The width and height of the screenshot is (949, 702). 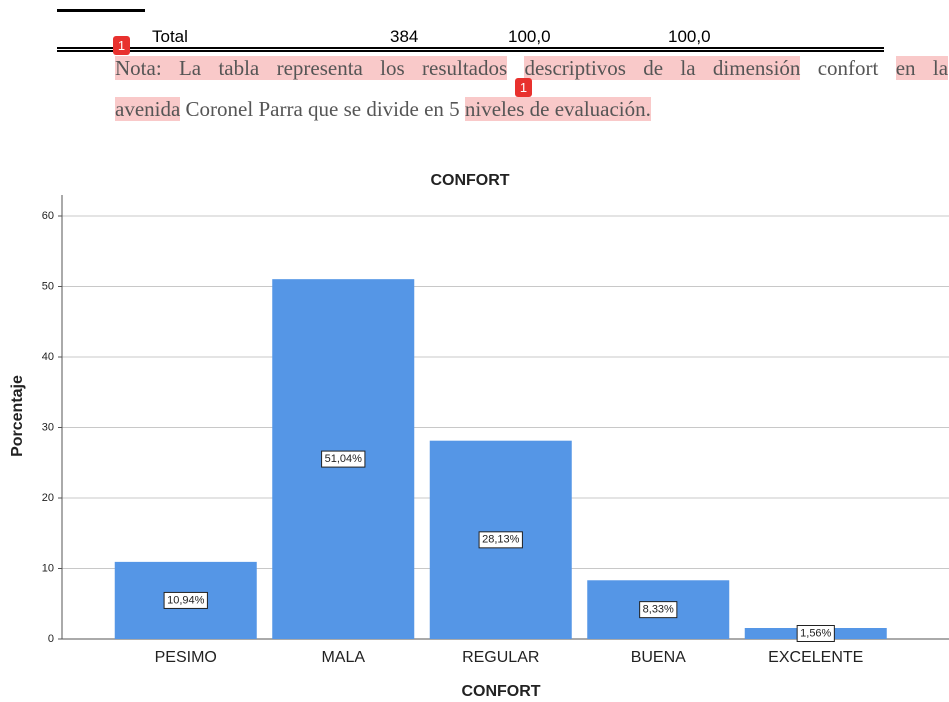 What do you see at coordinates (557, 109) in the screenshot?
I see `note-text: niveles de evaluación.` at bounding box center [557, 109].